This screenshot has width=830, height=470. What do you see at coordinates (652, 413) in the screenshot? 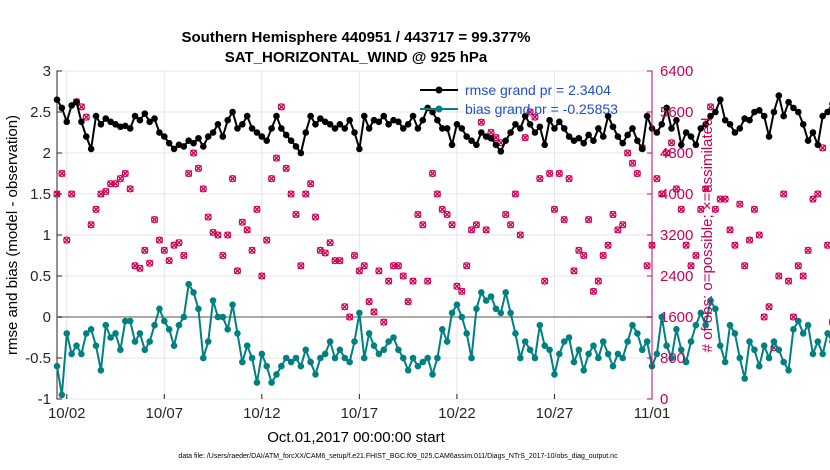
I see `x-tick-label: 11/01` at bounding box center [652, 413].